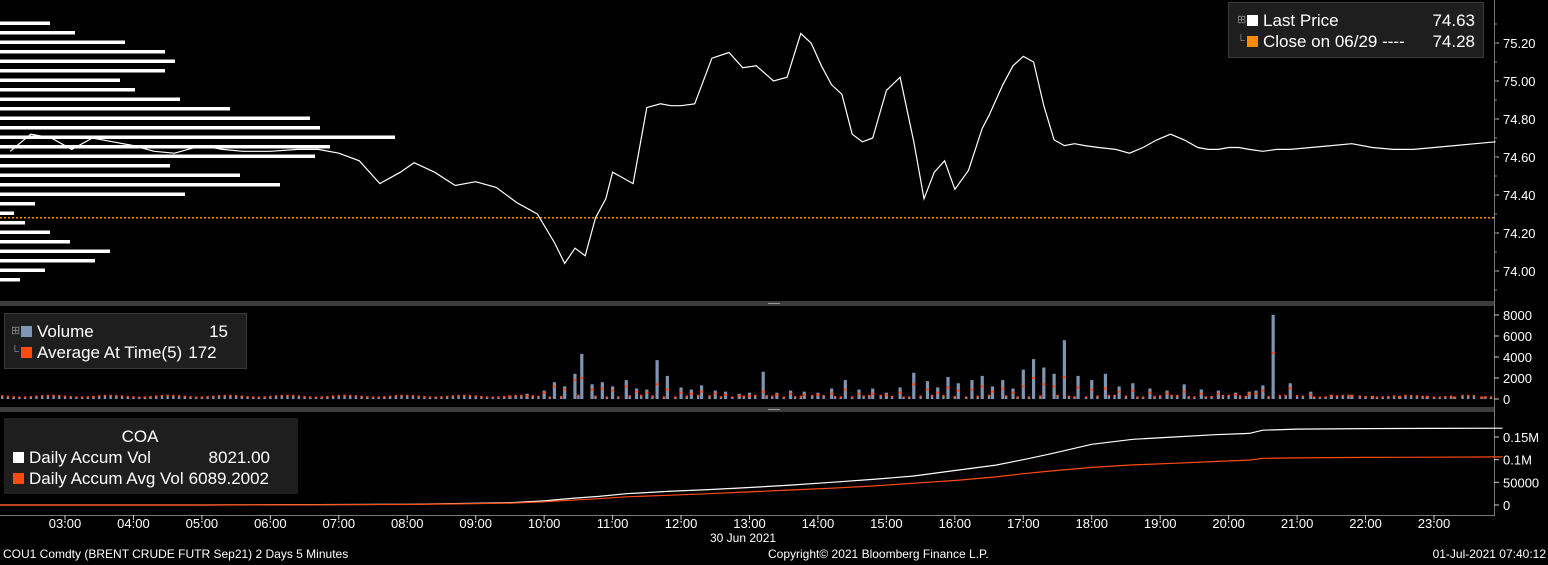  I want to click on volume-legend: ⊞ Volume 15 └ Average At Time(5) 172, so click(125, 341).